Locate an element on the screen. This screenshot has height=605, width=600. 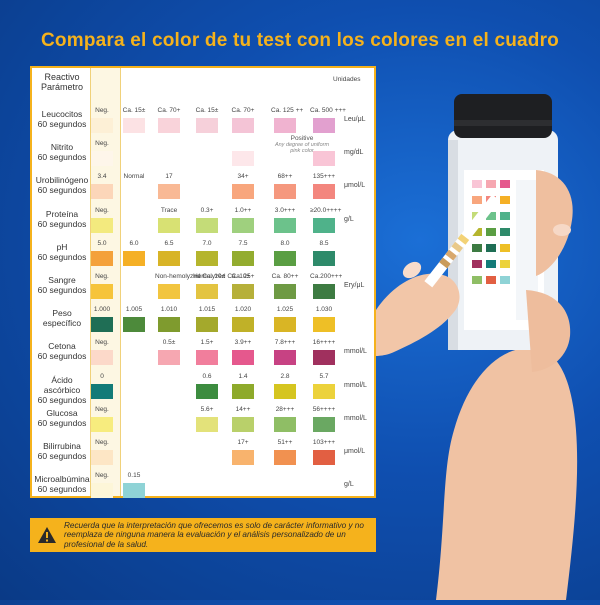
swatch-label: ≥20.0++++ is located at coordinates (326, 210).